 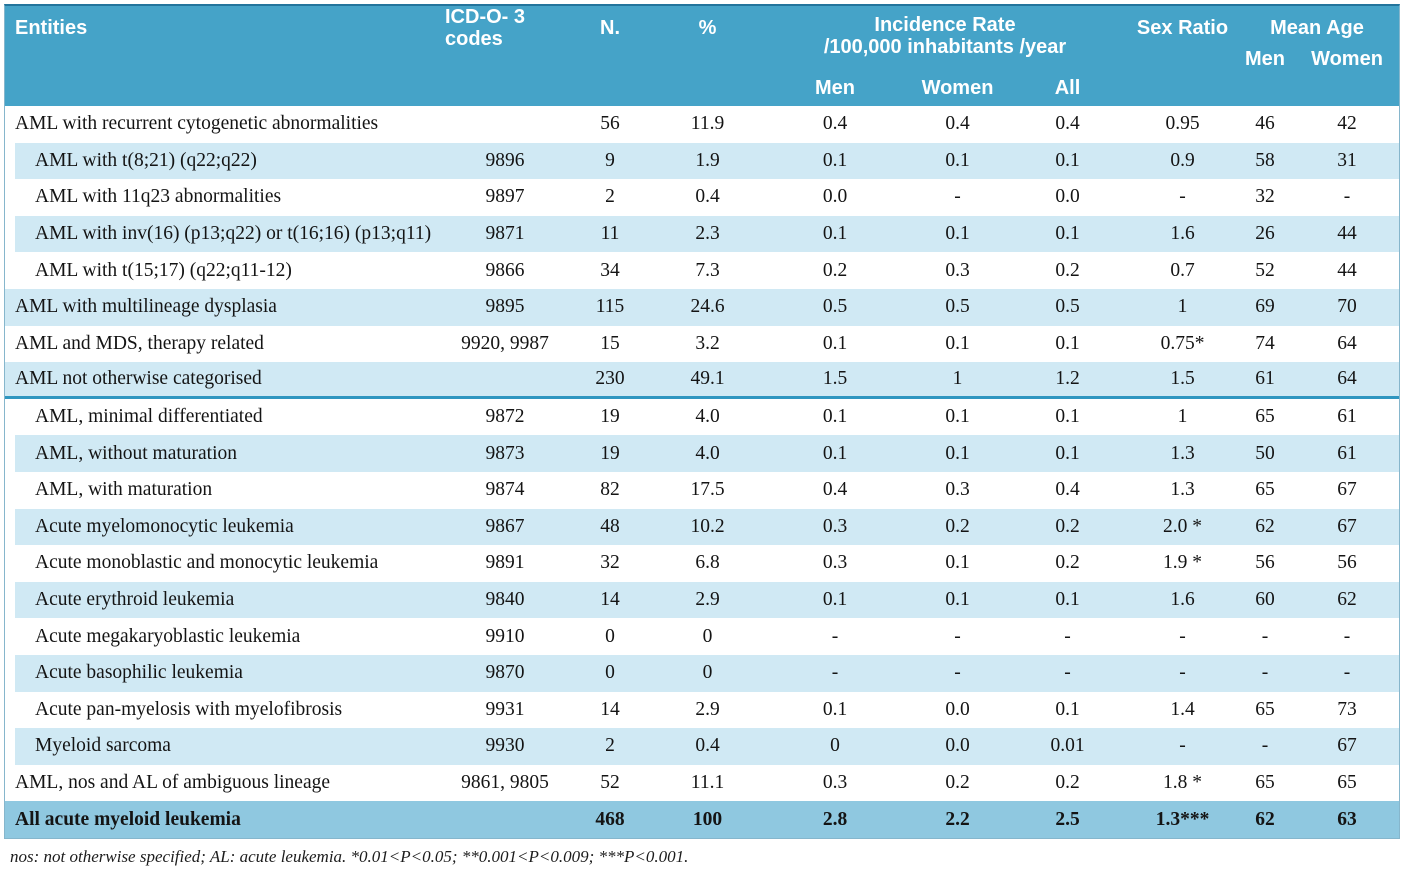 What do you see at coordinates (1182, 343) in the screenshot?
I see `cell-sex_ratio: 0.75*` at bounding box center [1182, 343].